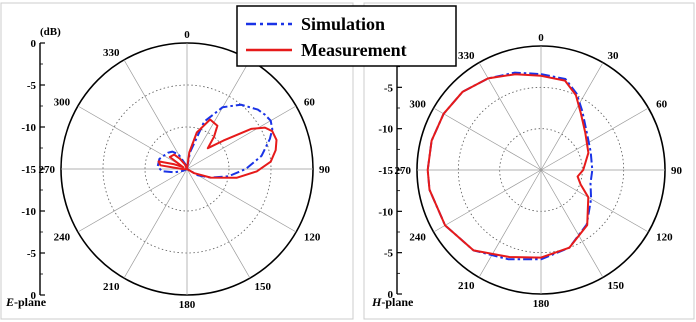 The width and height of the screenshot is (696, 322). Describe the element at coordinates (28, 170) in the screenshot. I see `e-plane-radial-tick-label-3: -15` at that location.